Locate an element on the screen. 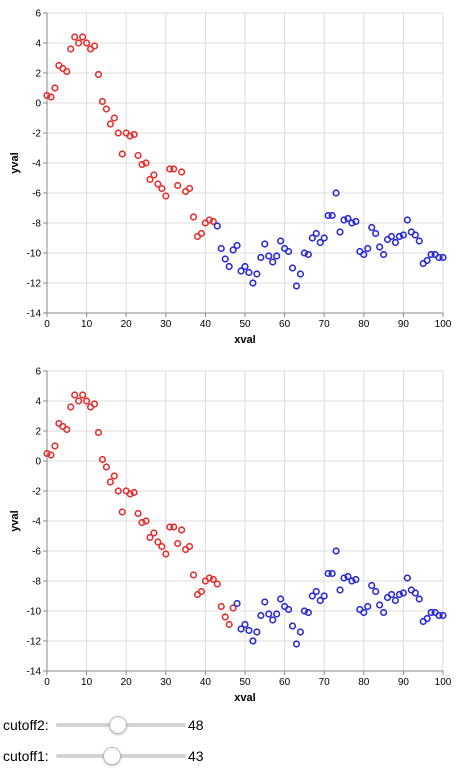  chart1-x-tick-label: 50 is located at coordinates (245, 324).